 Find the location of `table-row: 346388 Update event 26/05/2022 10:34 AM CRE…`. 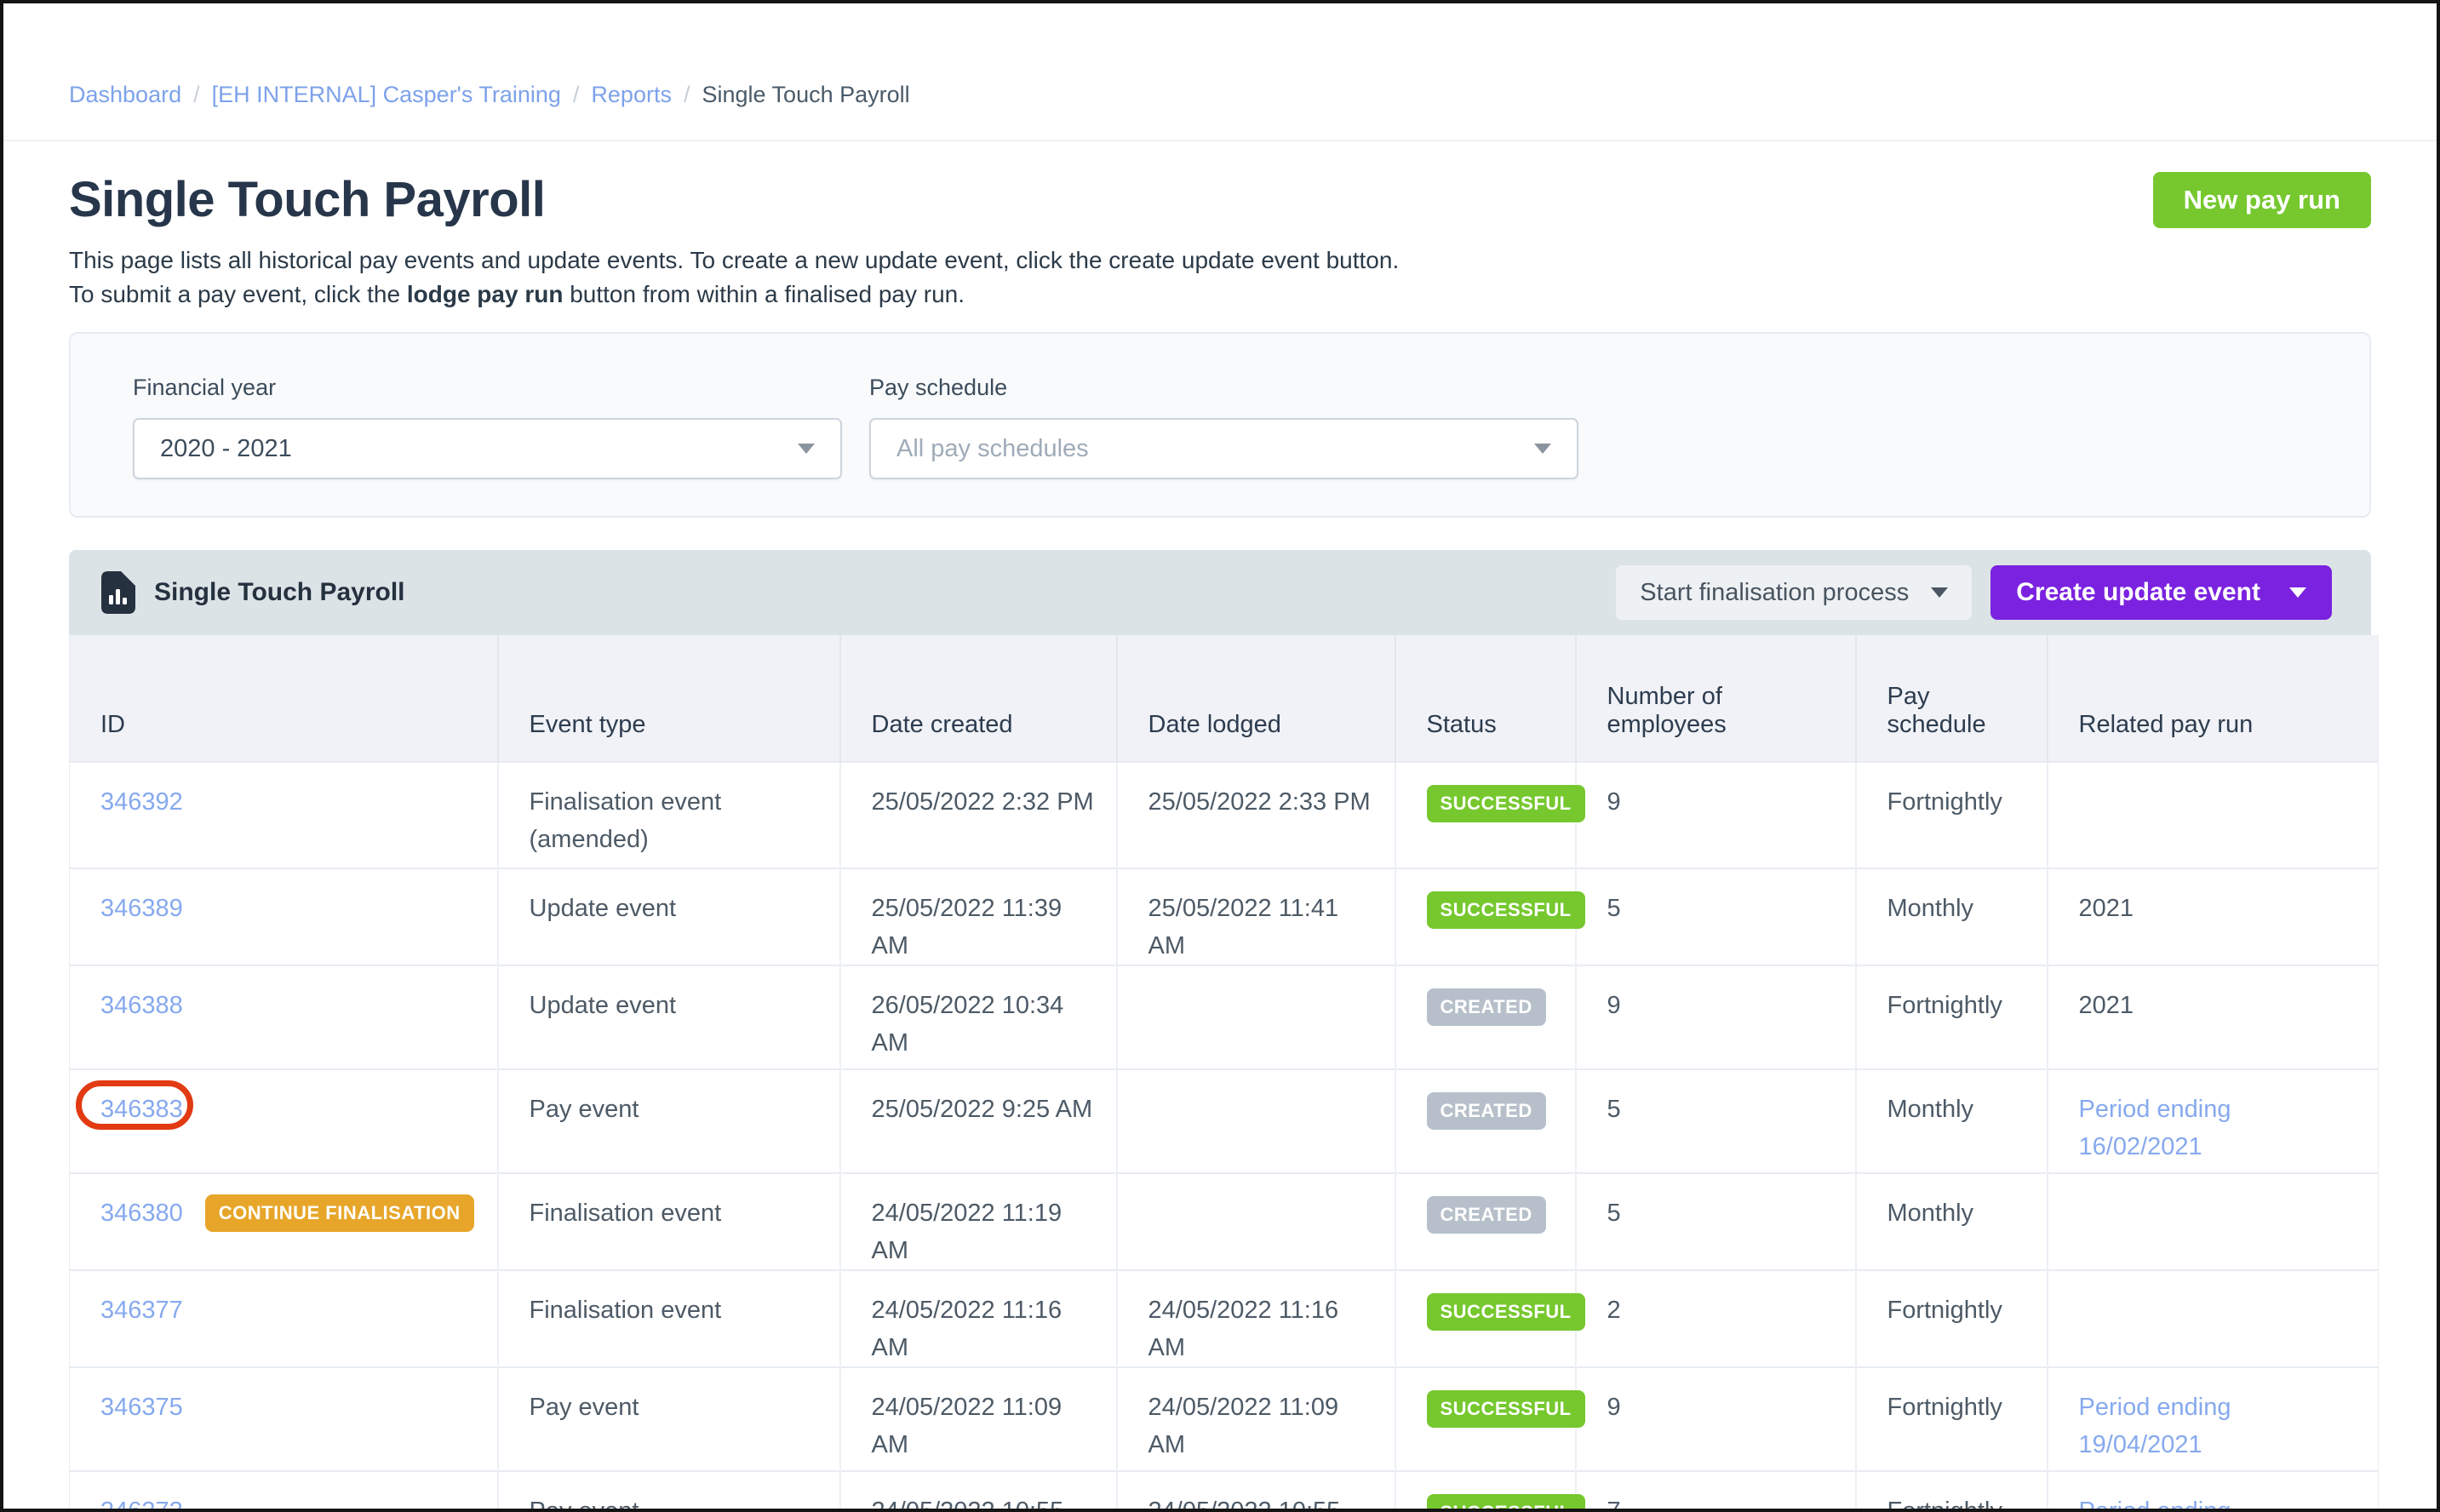

table-row: 346388 Update event 26/05/2022 10:34 AM CRE… is located at coordinates (1224, 1017).